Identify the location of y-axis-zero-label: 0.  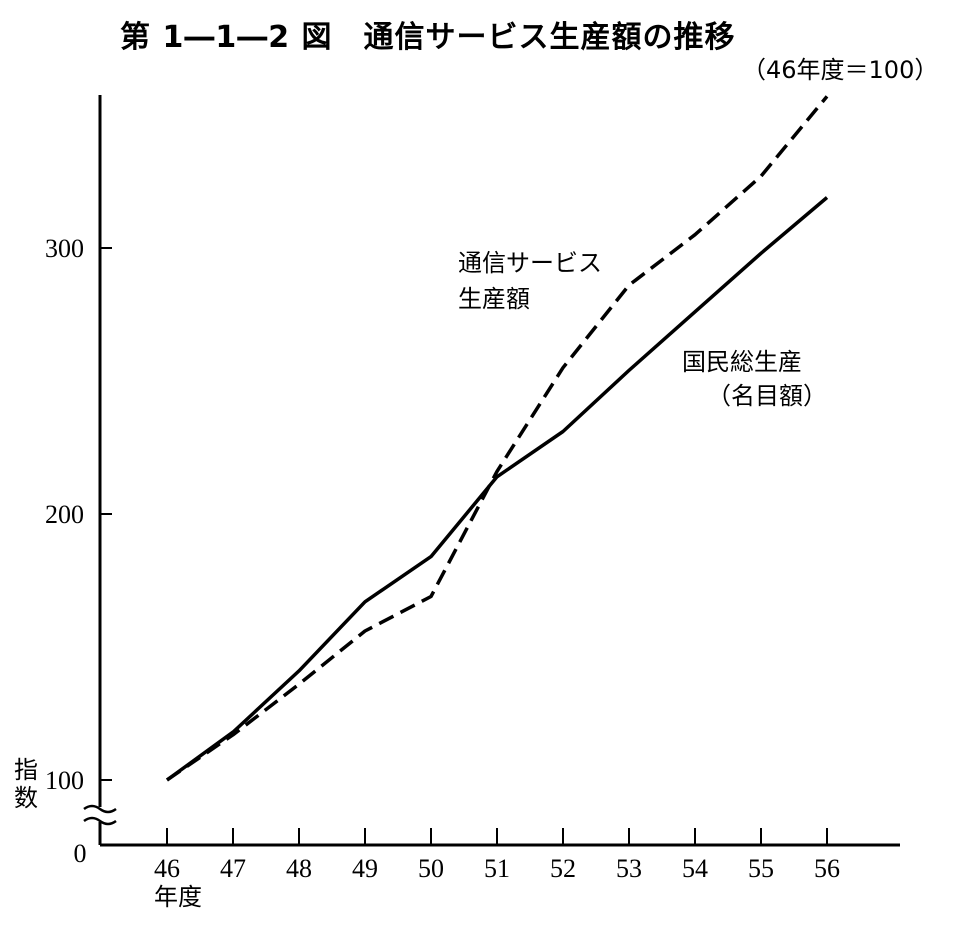
(80, 853).